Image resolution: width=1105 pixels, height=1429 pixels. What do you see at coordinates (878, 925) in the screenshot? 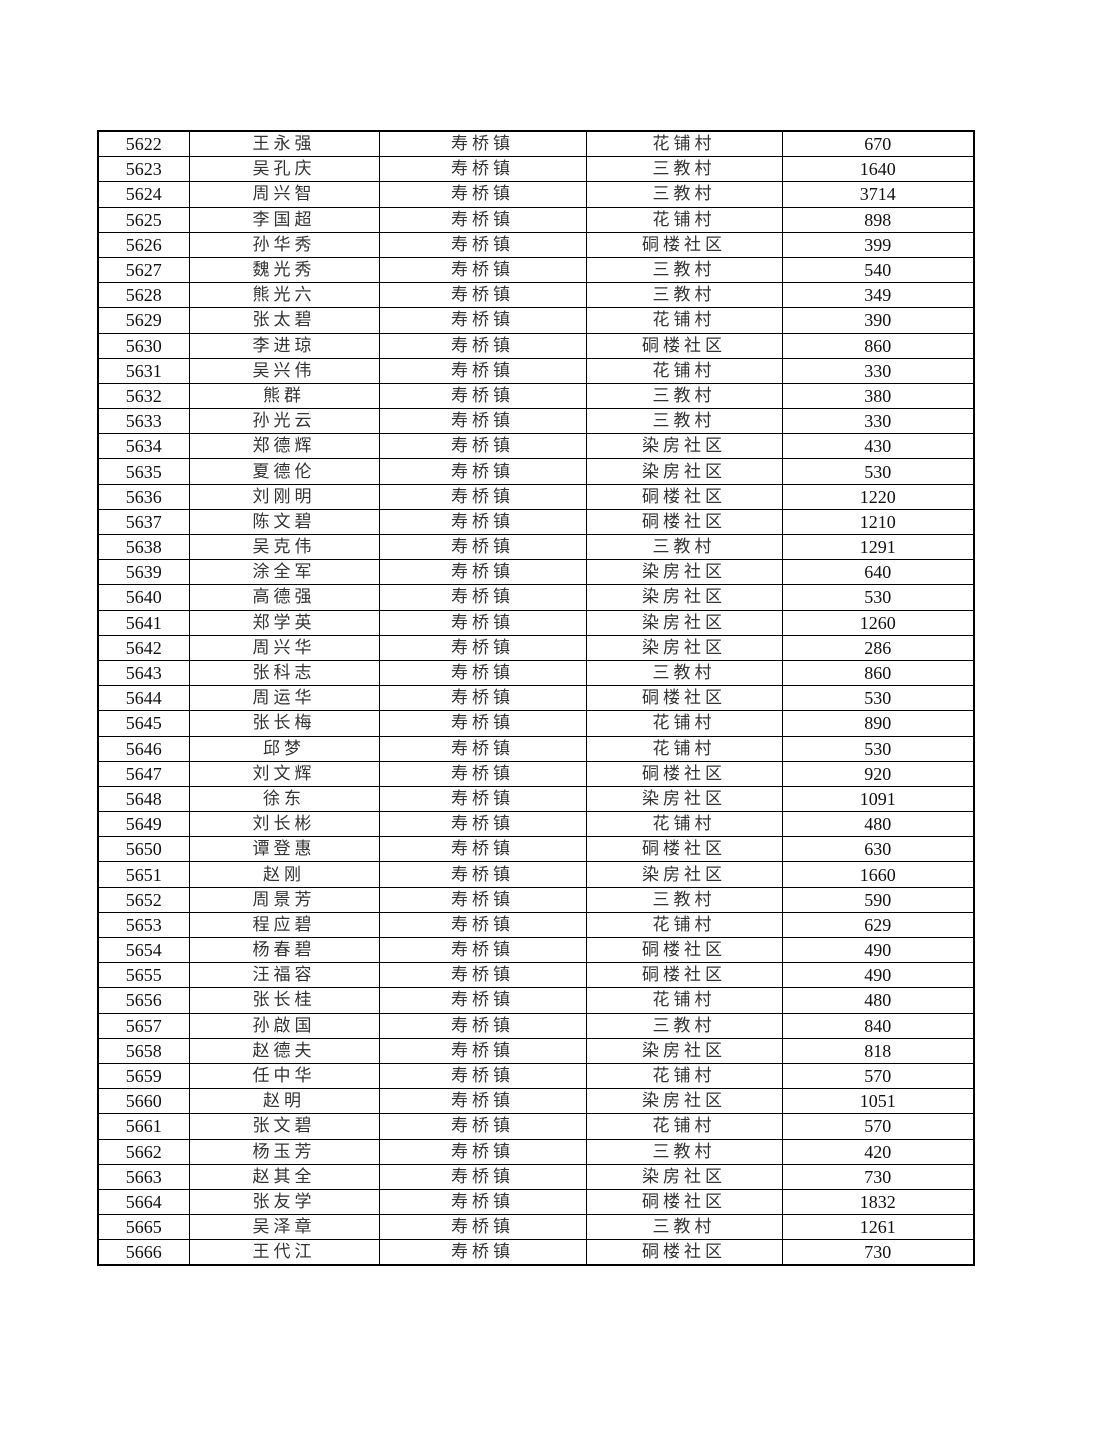
I see `amount-cell: 629` at bounding box center [878, 925].